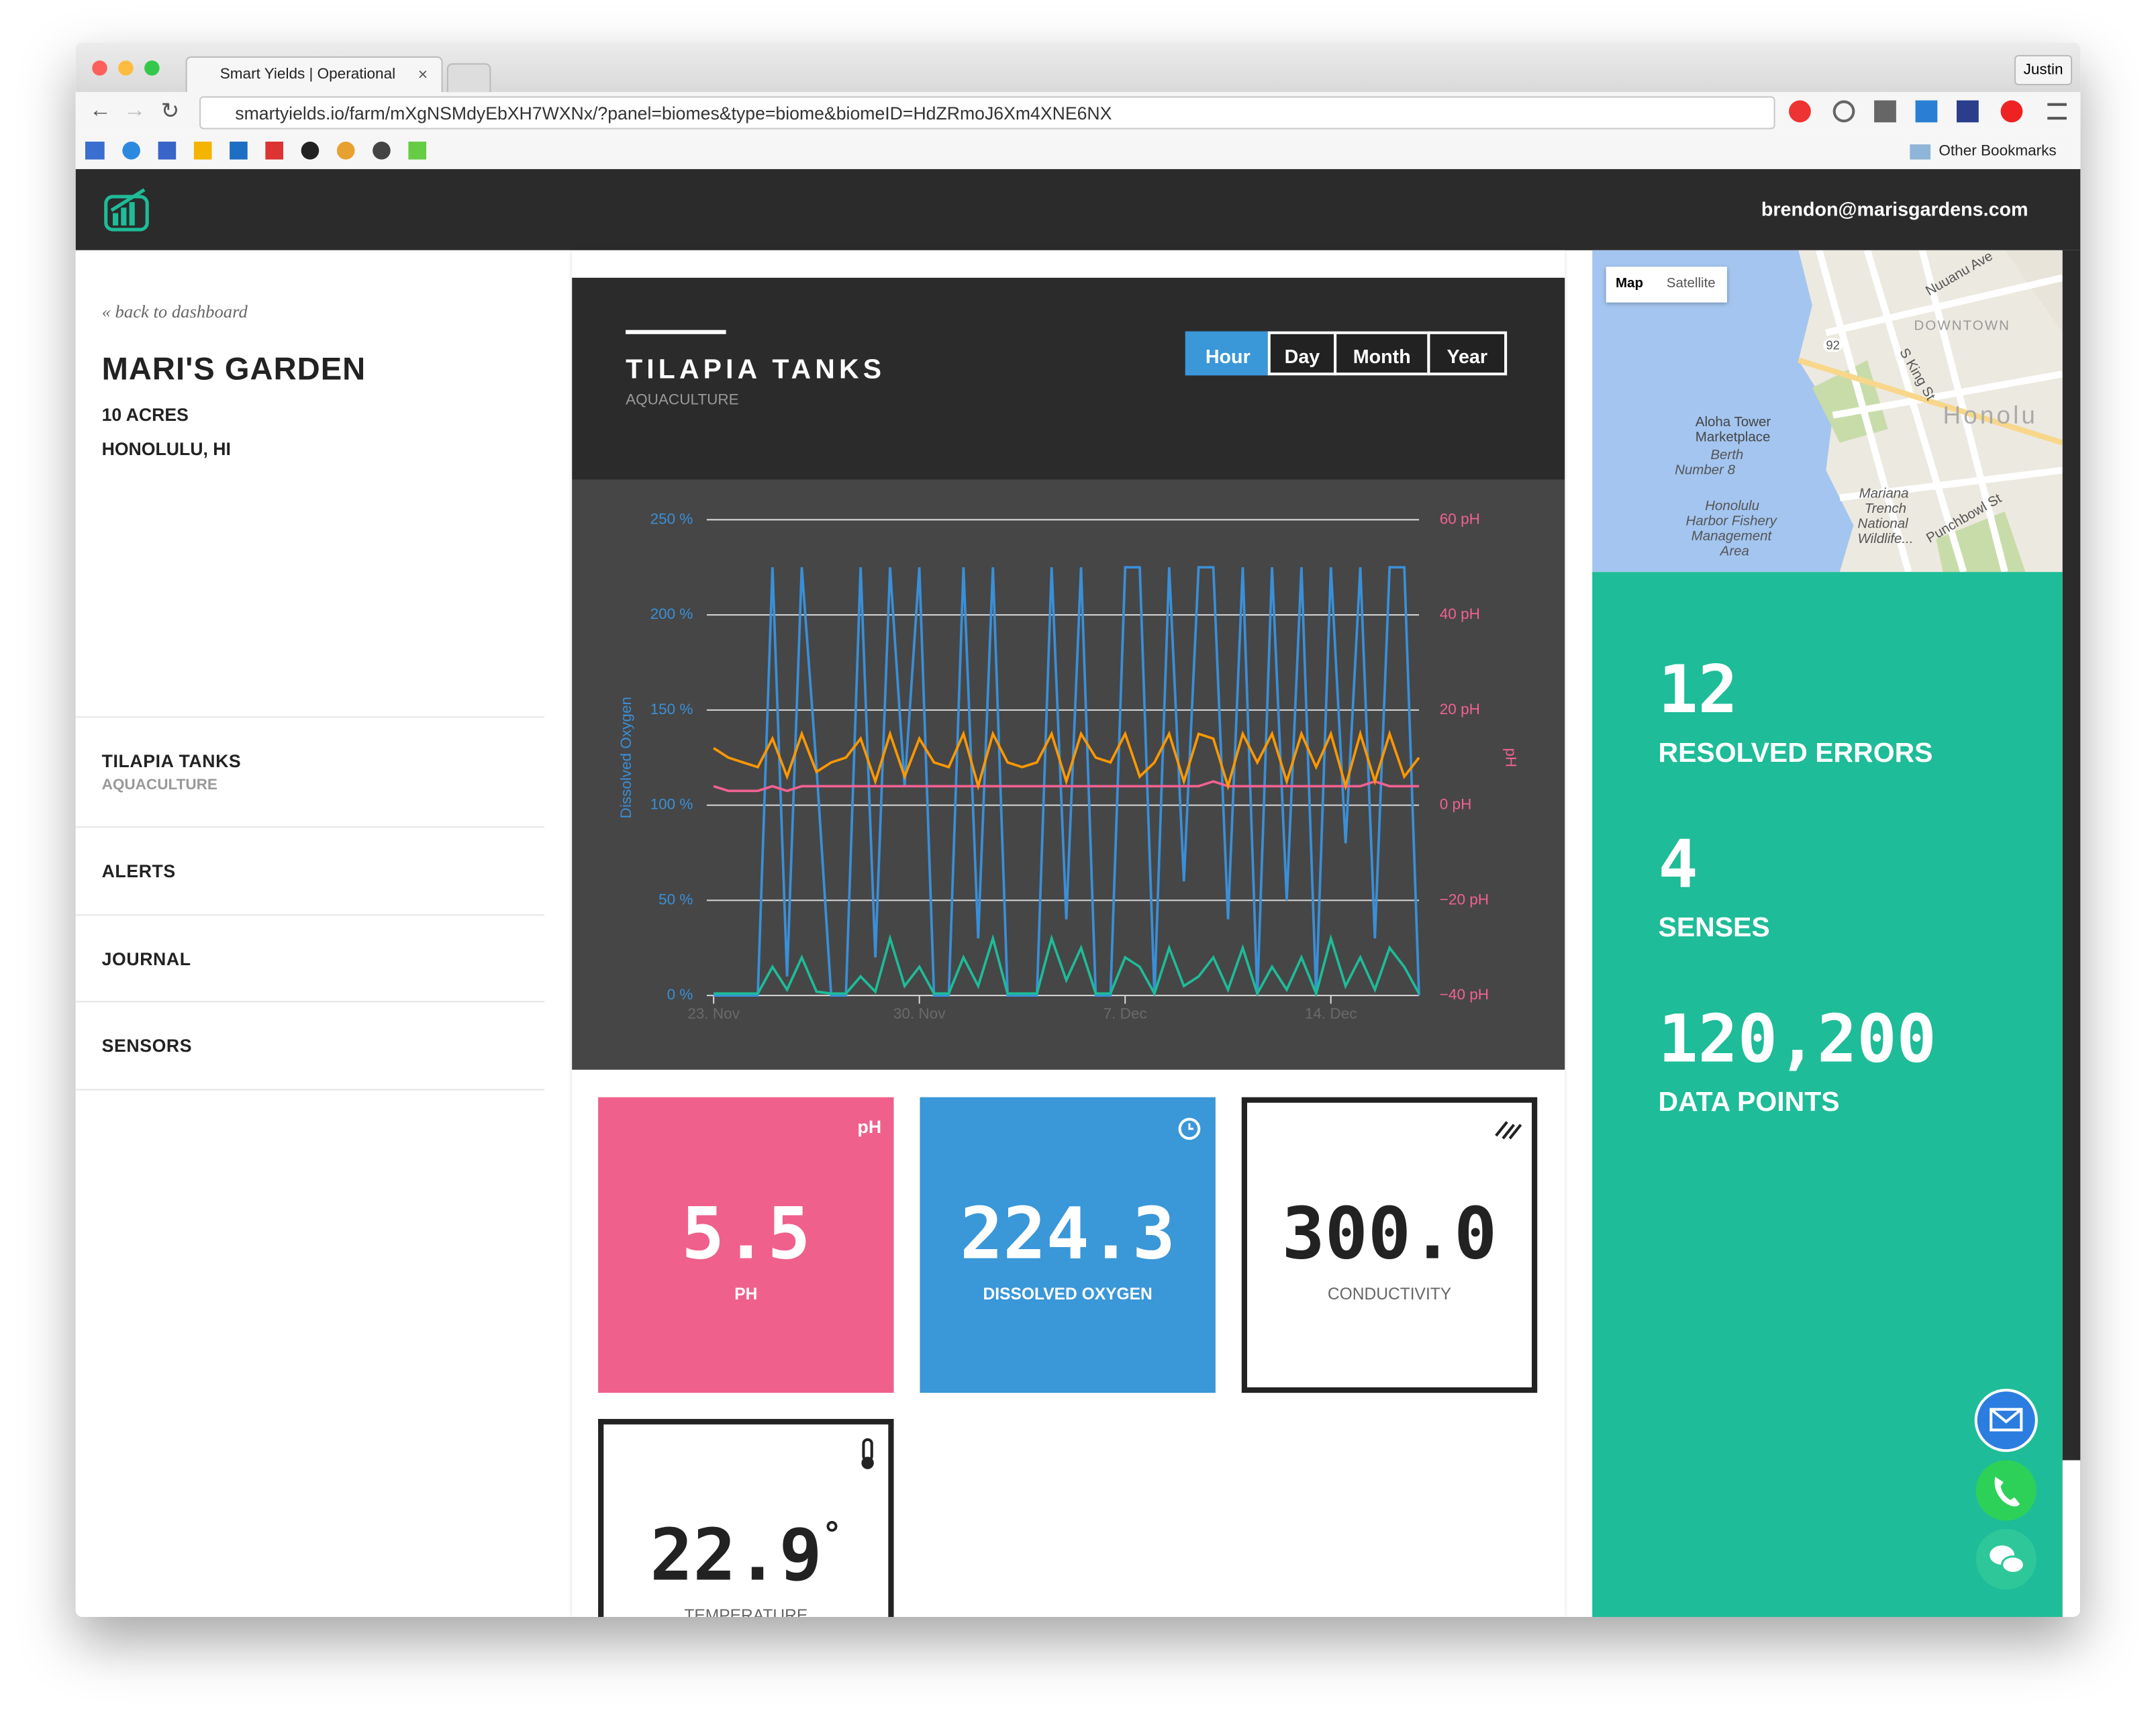 The width and height of the screenshot is (2156, 1725). What do you see at coordinates (920, 1013) in the screenshot?
I see `x-tick-label: 30. Nov` at bounding box center [920, 1013].